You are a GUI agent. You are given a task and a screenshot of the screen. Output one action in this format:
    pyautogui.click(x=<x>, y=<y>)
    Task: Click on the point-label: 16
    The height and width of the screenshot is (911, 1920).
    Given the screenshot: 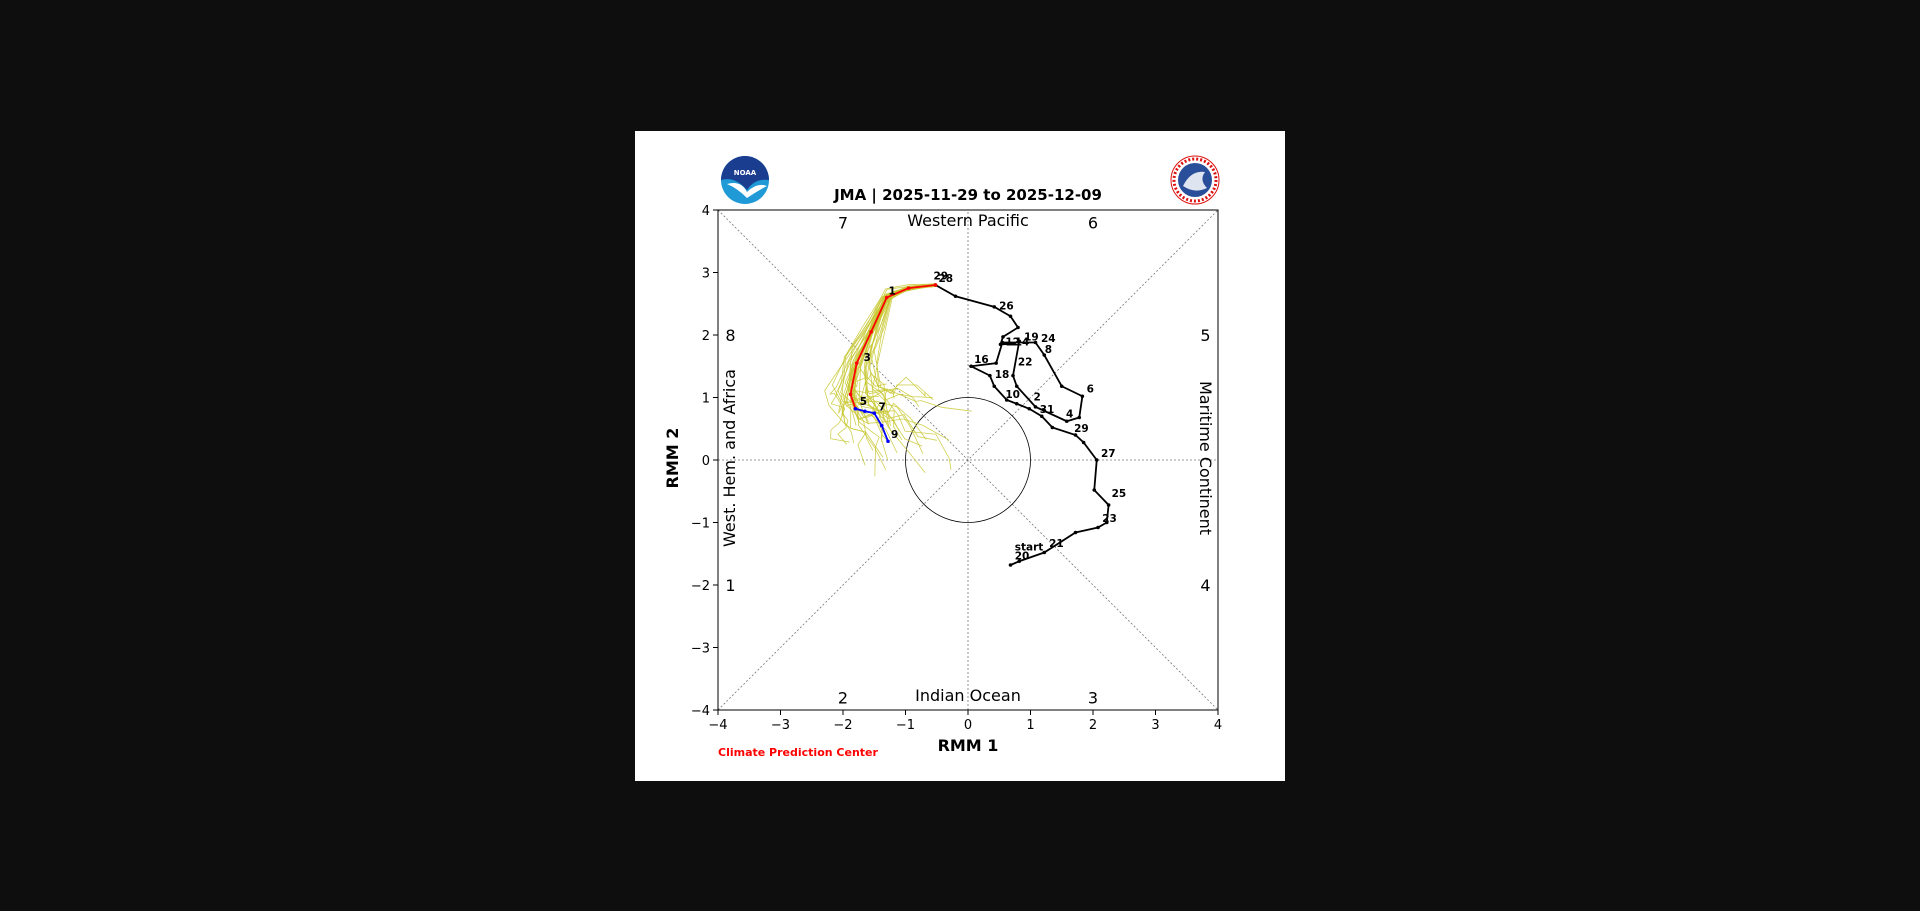 What is the action you would take?
    pyautogui.click(x=981, y=360)
    